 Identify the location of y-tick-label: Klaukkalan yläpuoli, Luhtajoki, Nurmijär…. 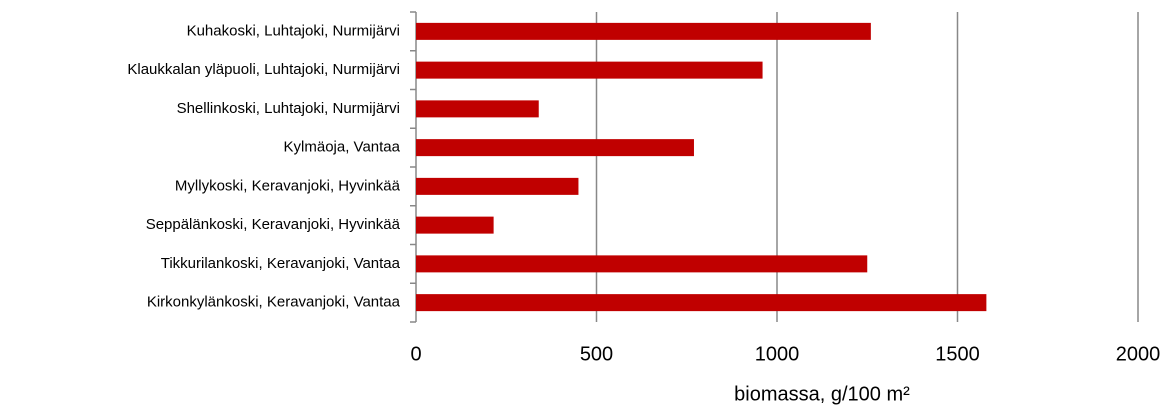
(263, 69).